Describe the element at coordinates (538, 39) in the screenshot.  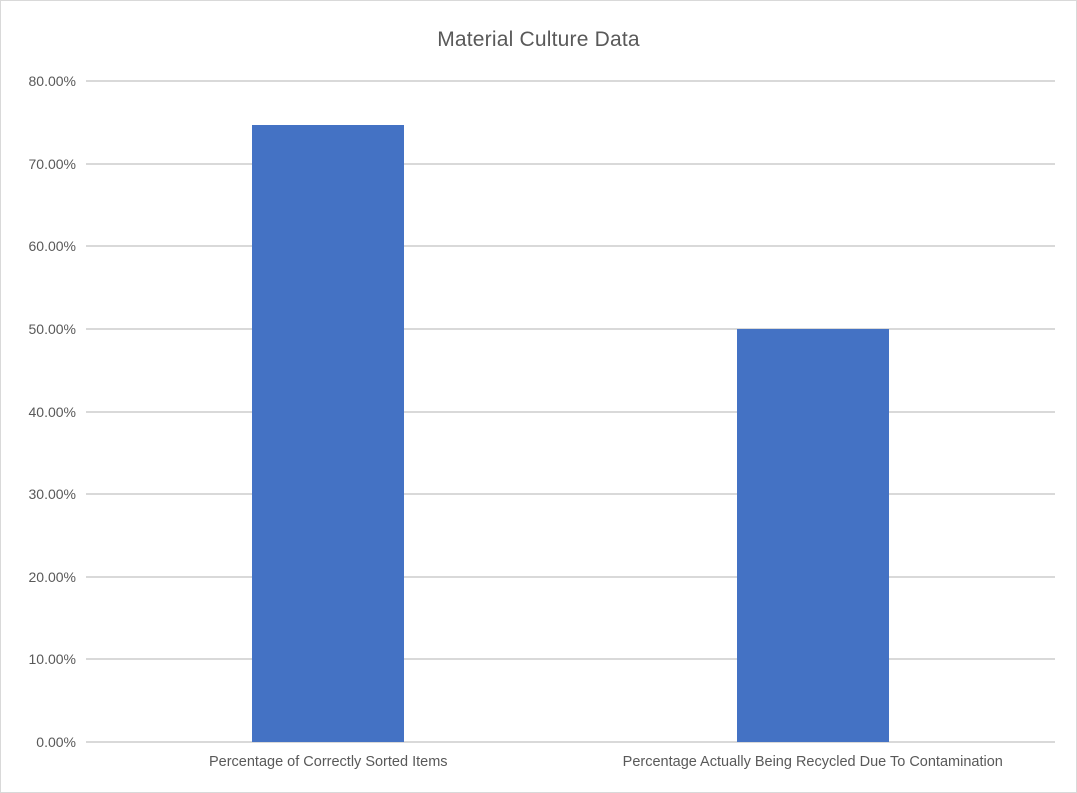
I see `chart-title: Material Culture Data` at that location.